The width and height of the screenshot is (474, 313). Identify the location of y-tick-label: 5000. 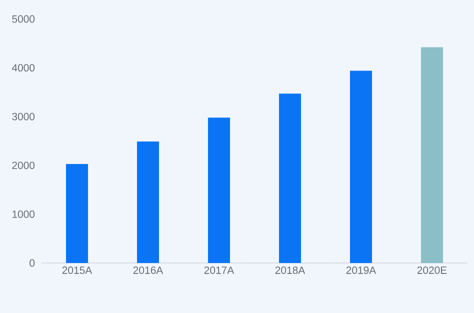
(23, 19).